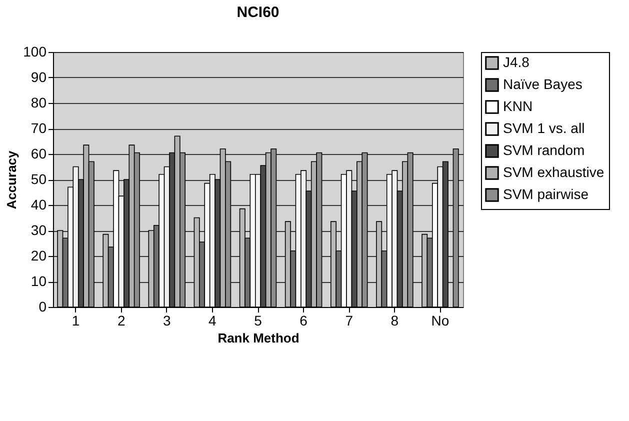 This screenshot has height=421, width=629. Describe the element at coordinates (38, 256) in the screenshot. I see `y-tick-label: 20` at that location.